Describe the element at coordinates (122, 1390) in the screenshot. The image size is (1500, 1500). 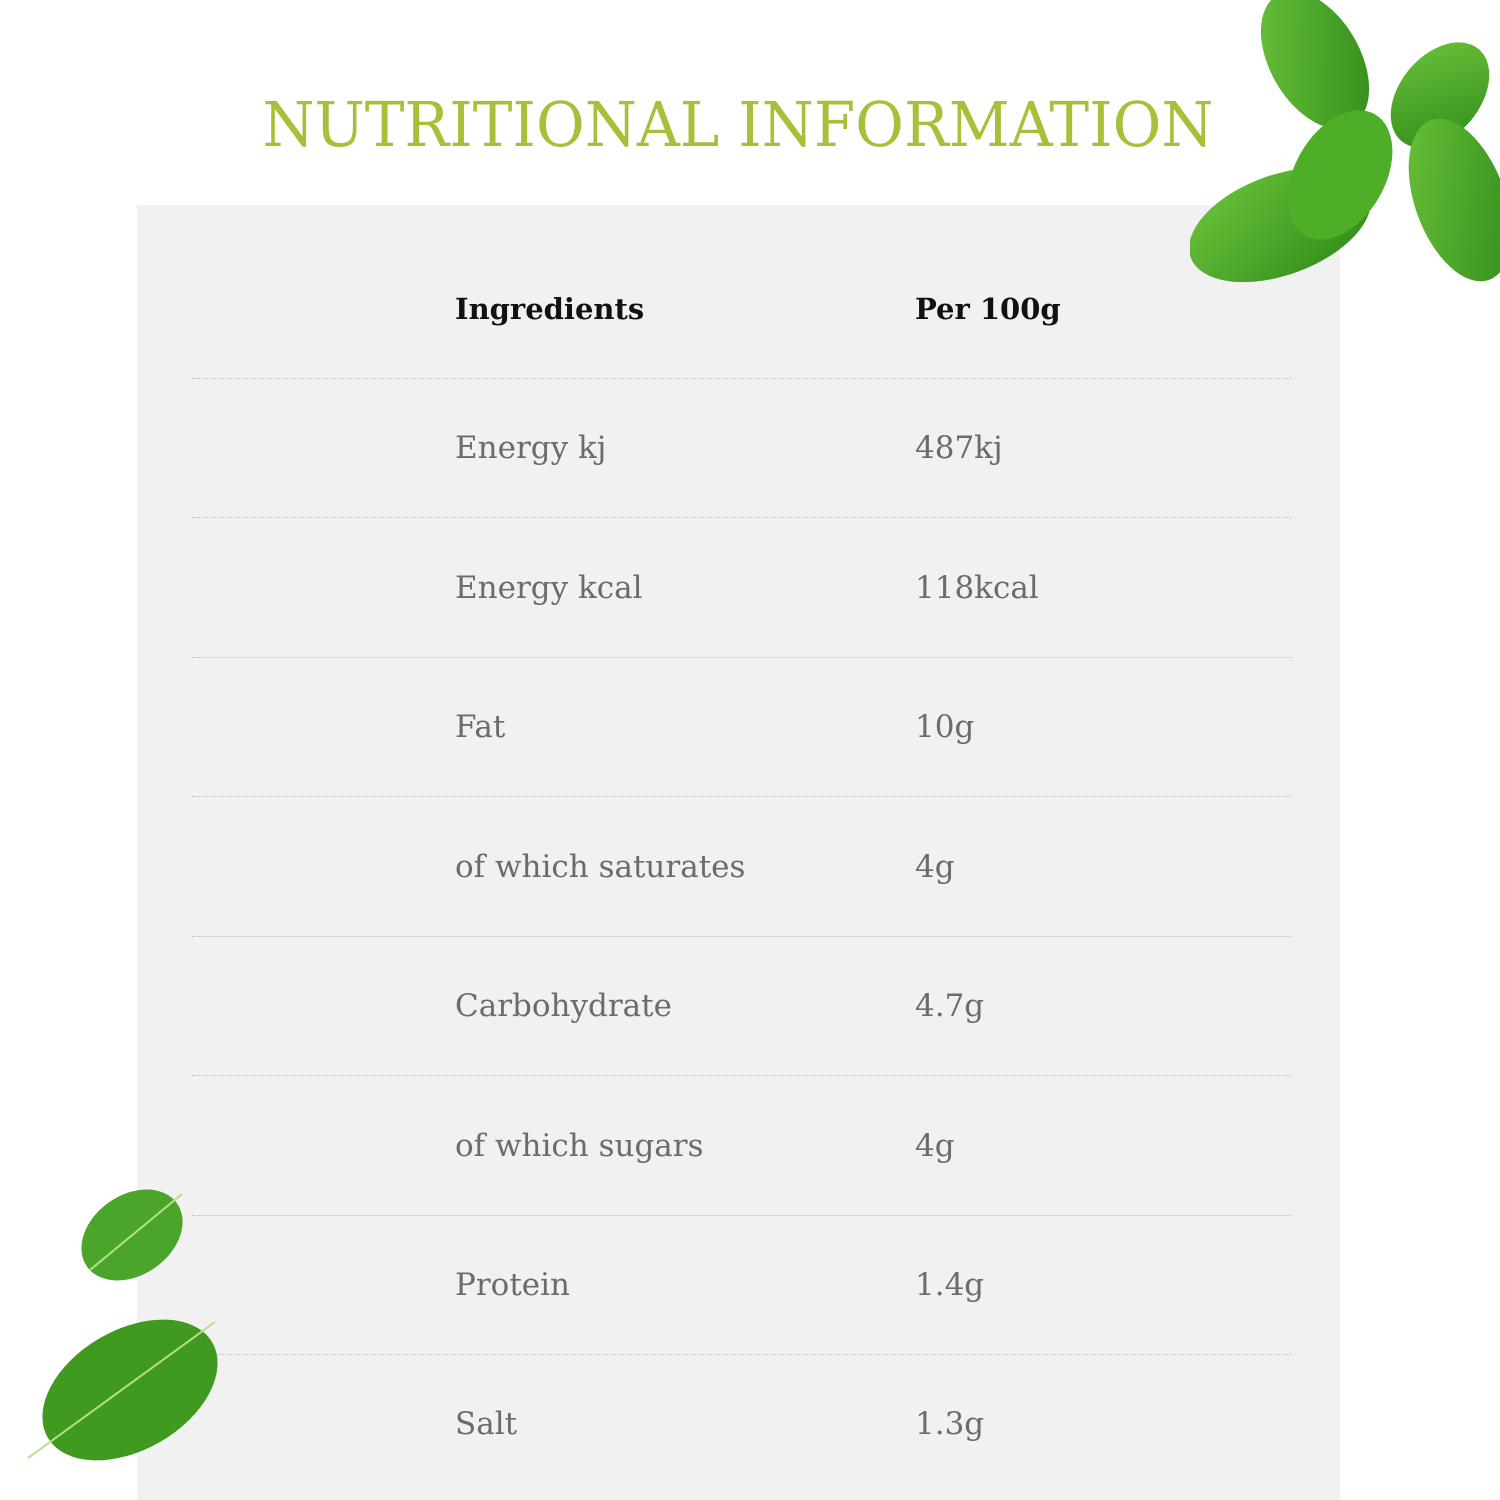
I see `basil-leaf-large-icon` at that location.